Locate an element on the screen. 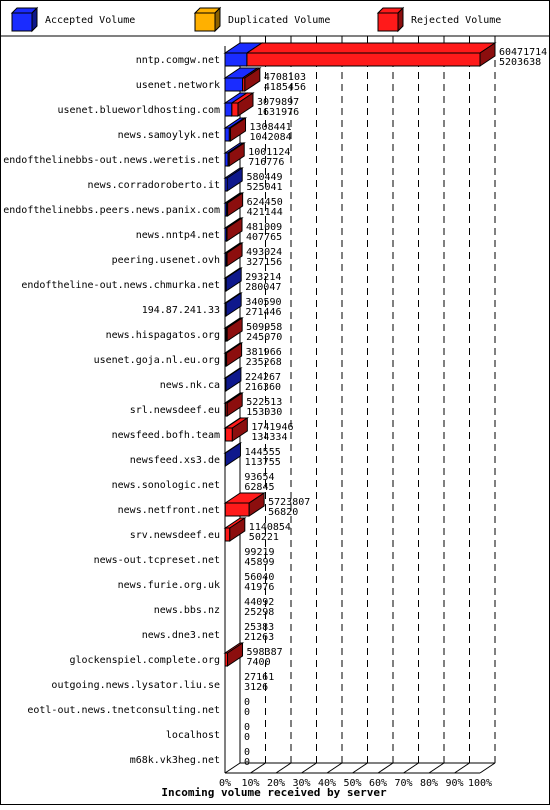 The height and width of the screenshot is (810, 550). value-label-accepted-srv-newsdeef-eu: 50221 is located at coordinates (264, 537).